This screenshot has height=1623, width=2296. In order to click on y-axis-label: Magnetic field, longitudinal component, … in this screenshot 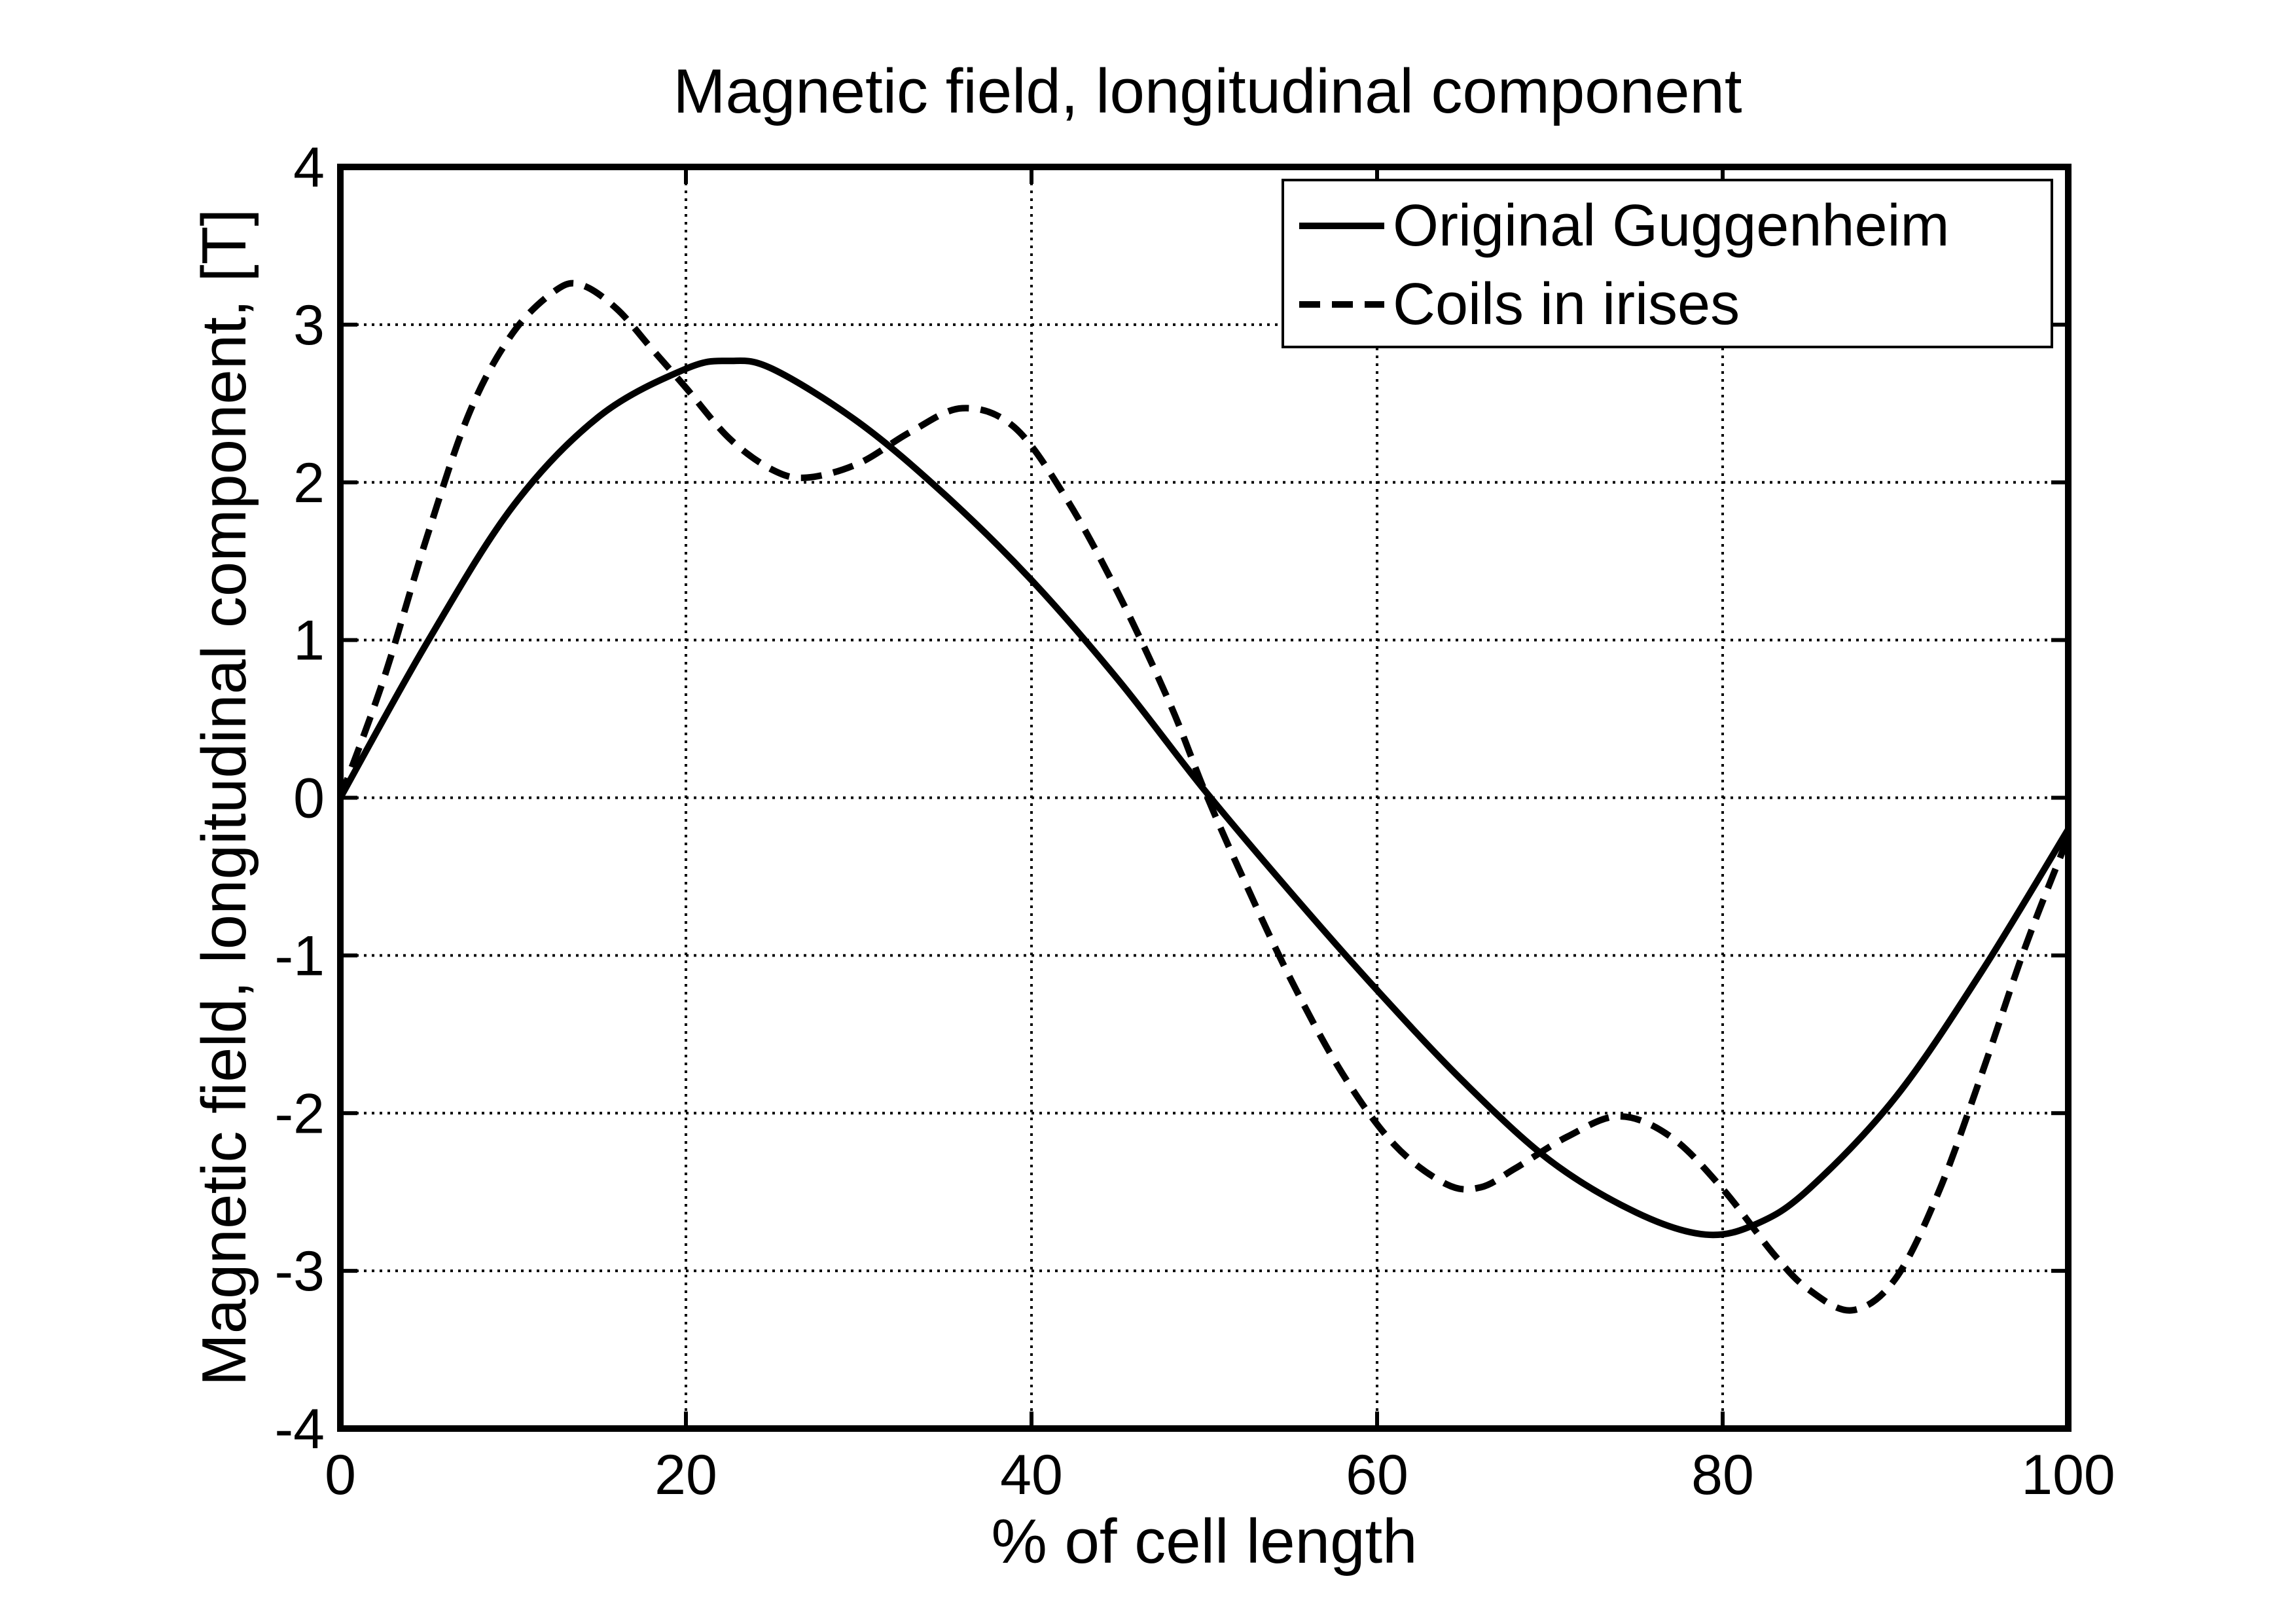, I will do `click(224, 797)`.